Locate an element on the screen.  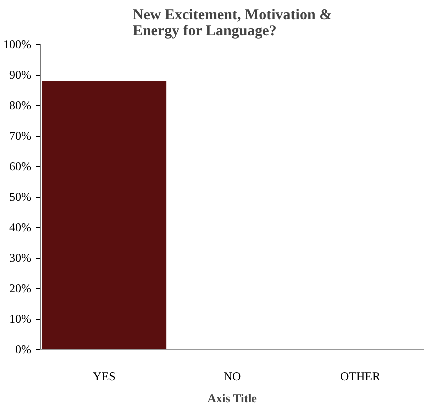
y-tick-label: 70% is located at coordinates (21, 136).